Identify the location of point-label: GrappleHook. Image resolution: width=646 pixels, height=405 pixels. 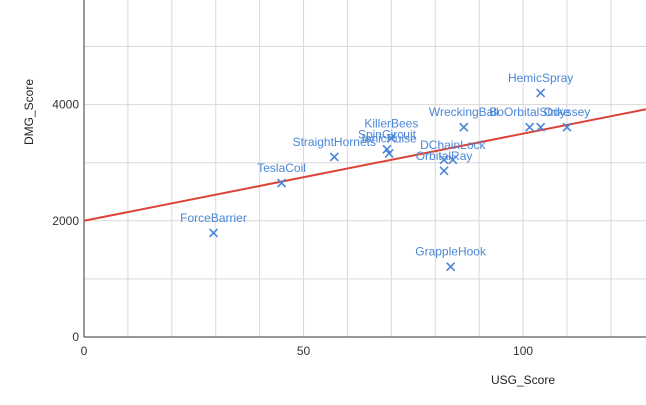
(451, 252).